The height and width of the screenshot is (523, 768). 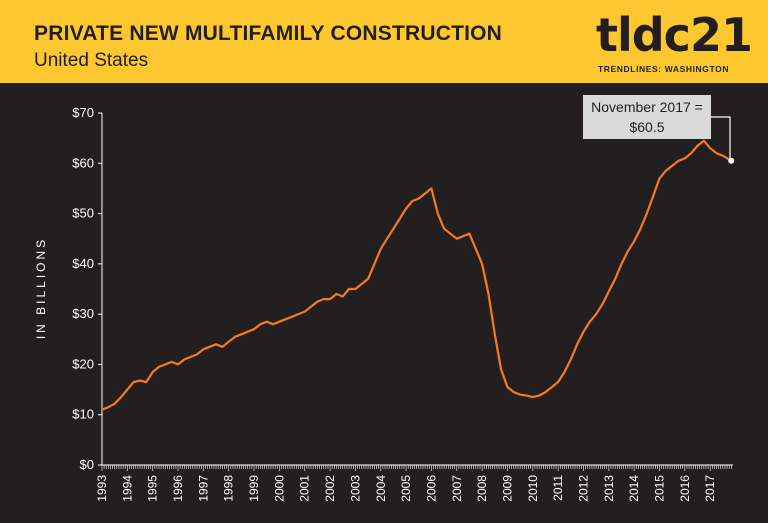 I want to click on x-tick-label: 1994, so click(x=127, y=488).